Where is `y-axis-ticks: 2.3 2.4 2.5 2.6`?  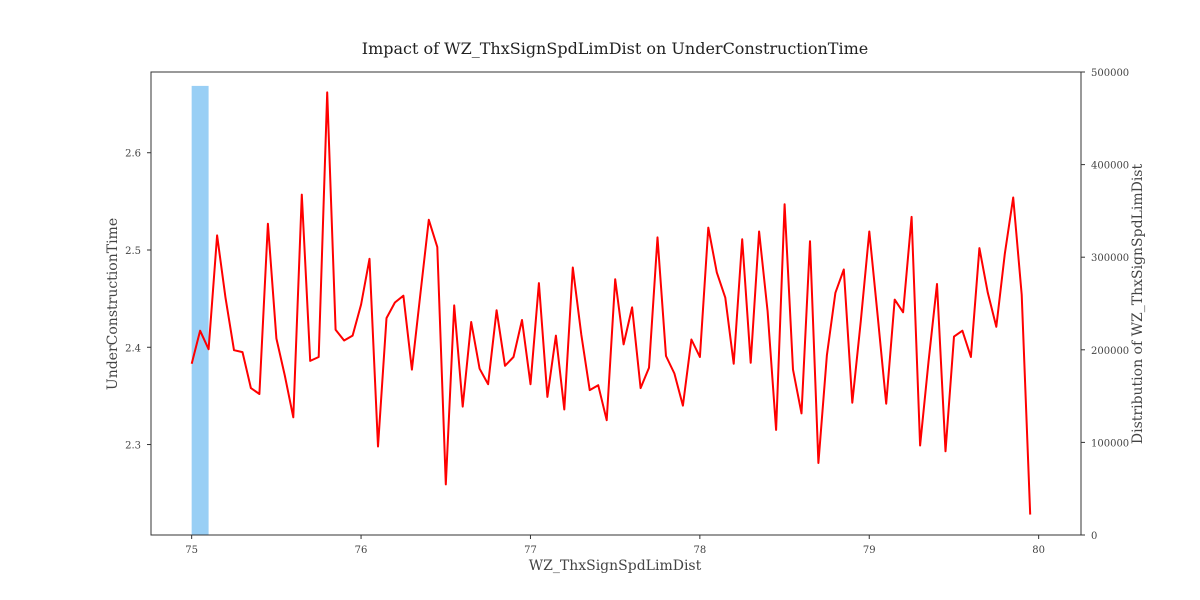
y-axis-ticks: 2.3 2.4 2.5 2.6 is located at coordinates (138, 300).